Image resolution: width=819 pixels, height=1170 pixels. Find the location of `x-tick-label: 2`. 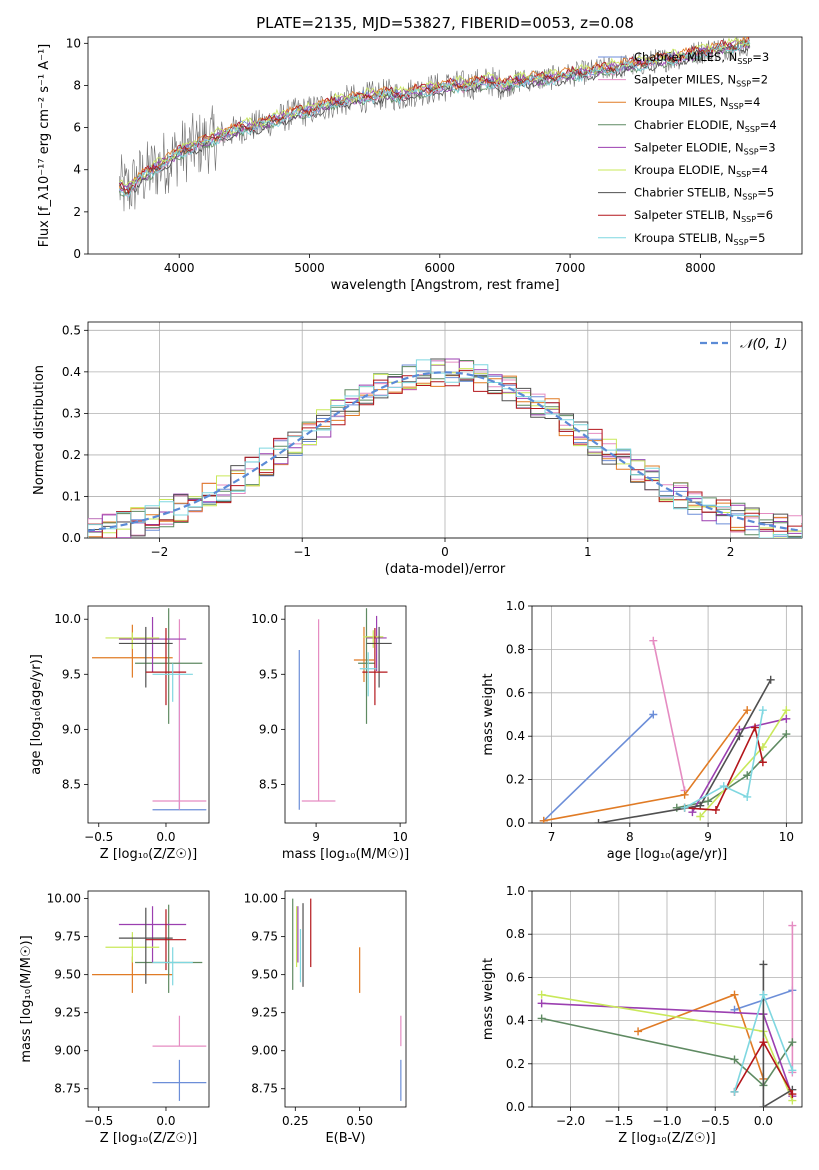

x-tick-label: 2 is located at coordinates (731, 552).